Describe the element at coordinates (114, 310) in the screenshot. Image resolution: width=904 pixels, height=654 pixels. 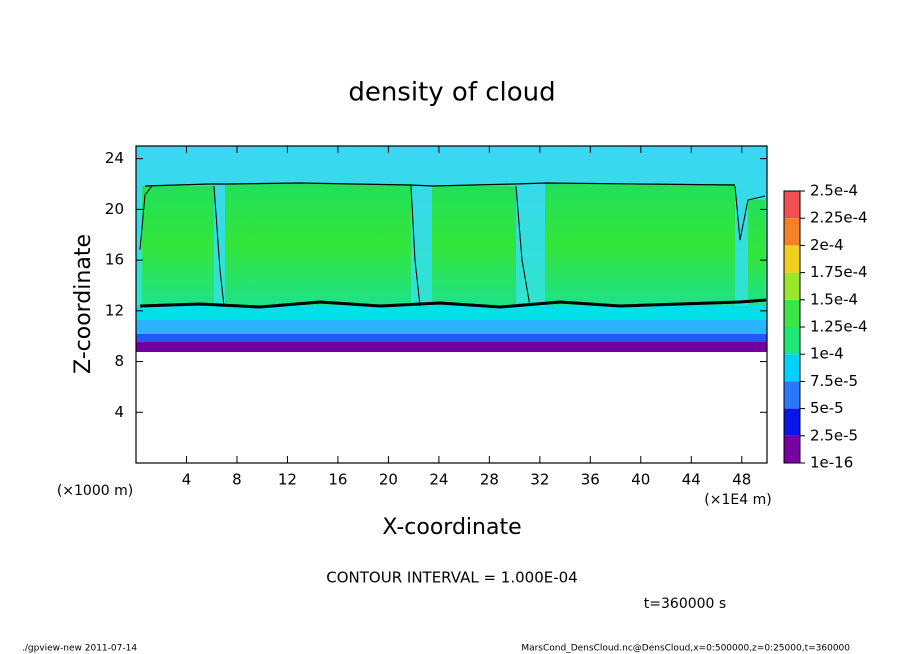
I see `y-tick-label: 12` at that location.